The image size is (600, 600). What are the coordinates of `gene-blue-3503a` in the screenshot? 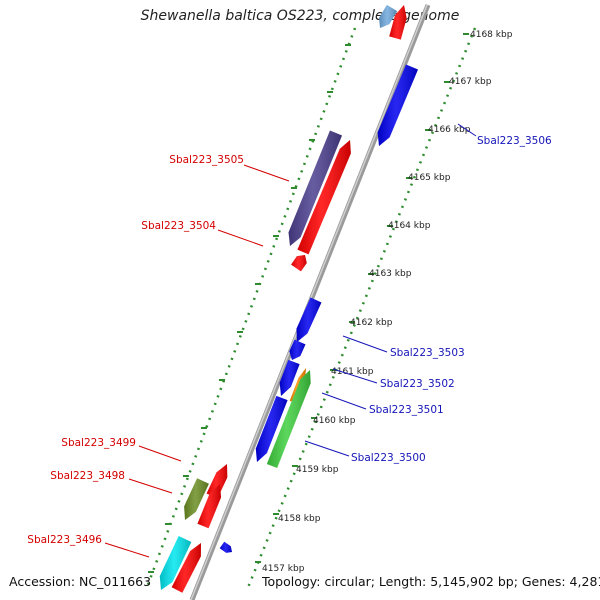 It's located at (309, 319).